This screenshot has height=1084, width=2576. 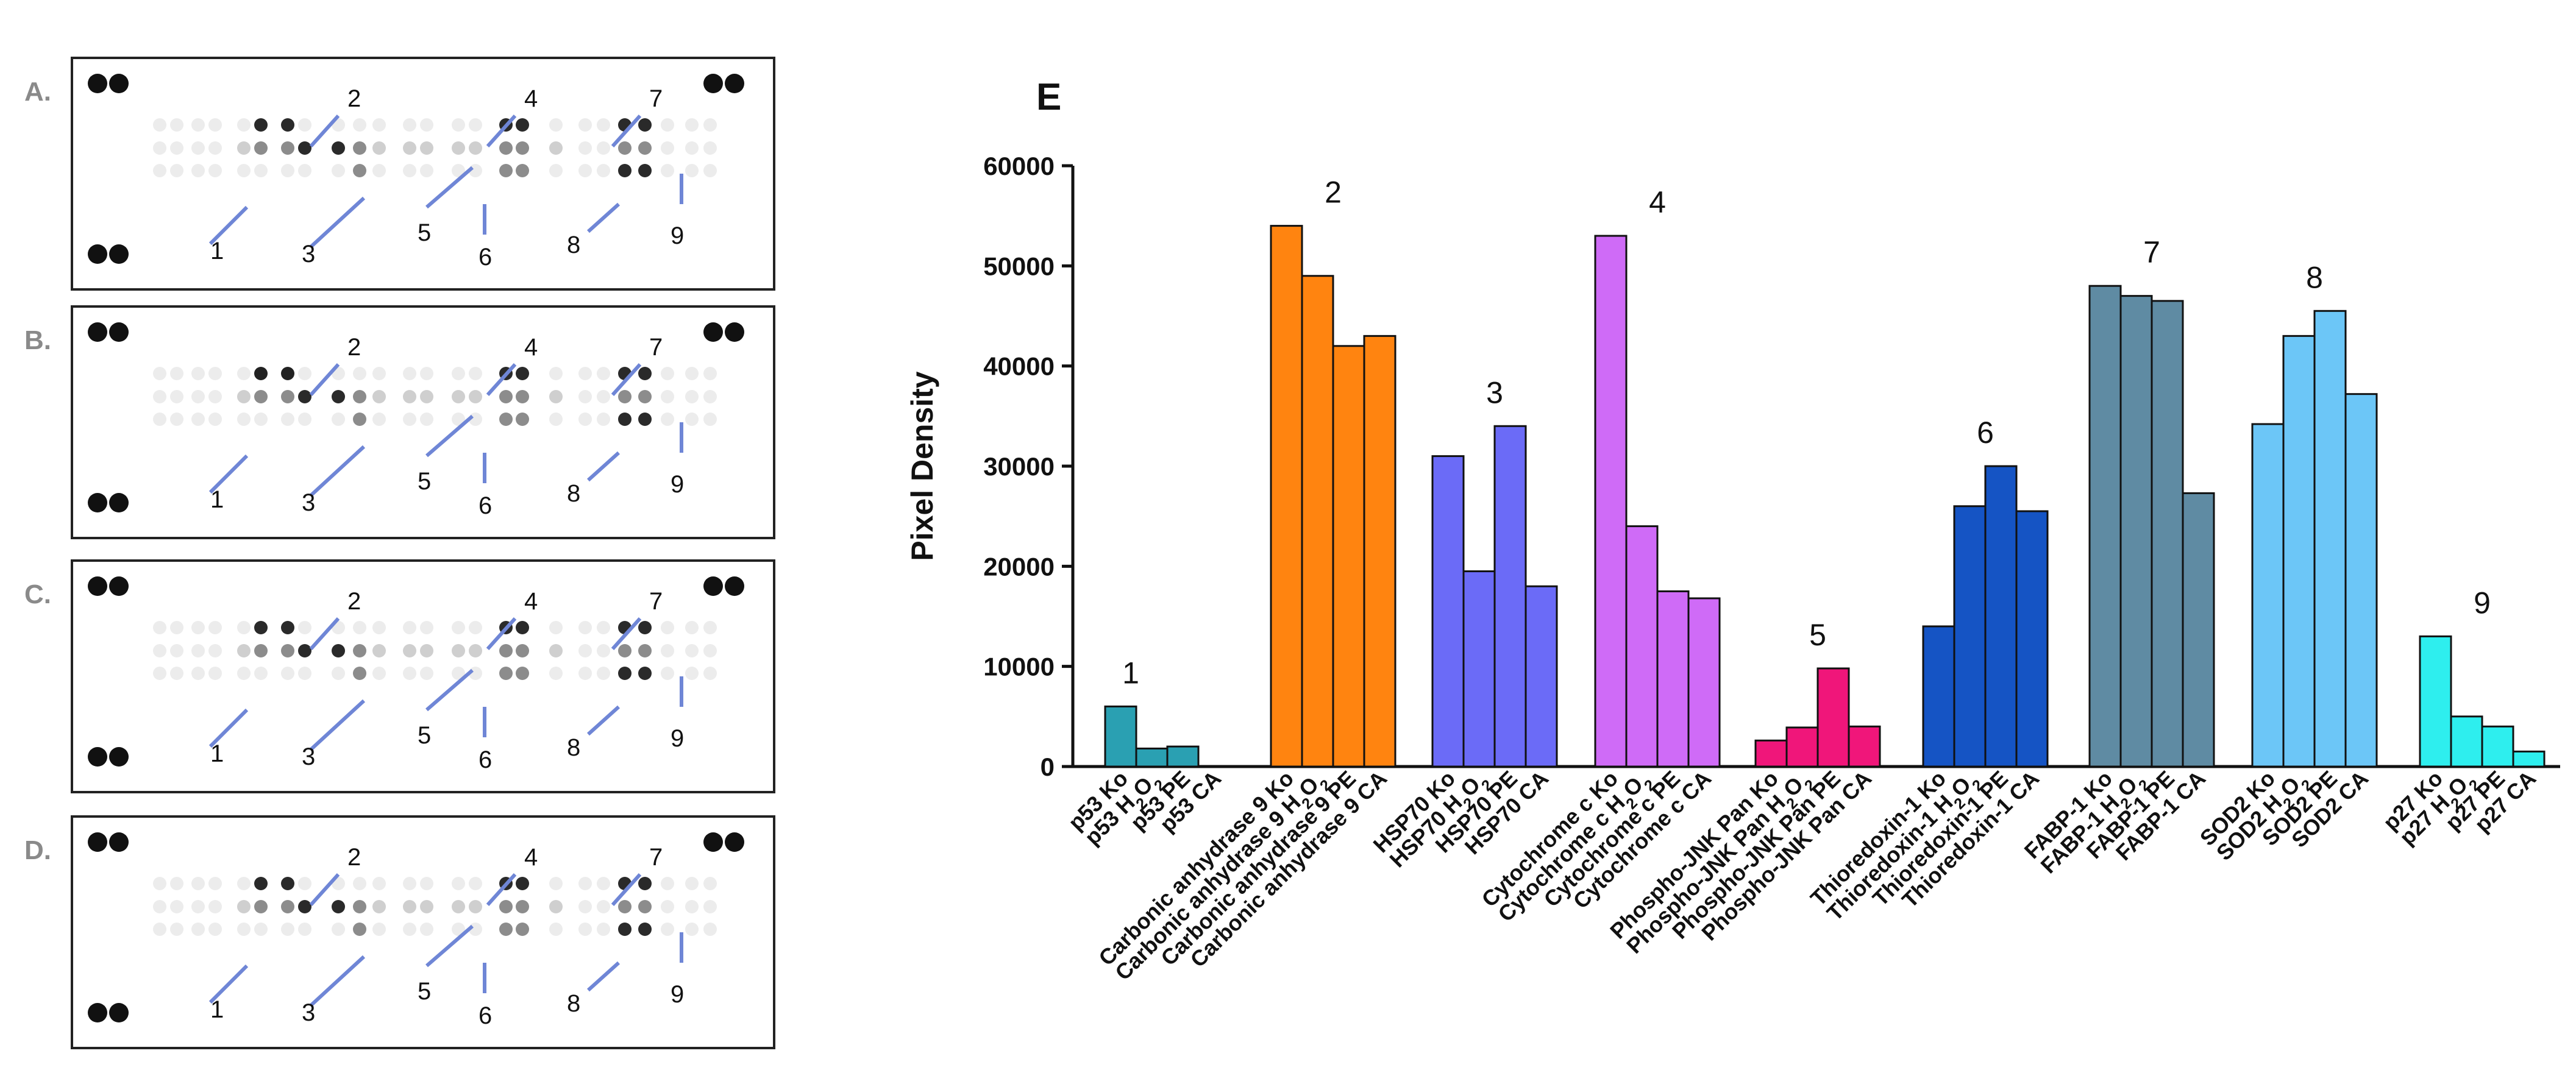 I want to click on panel-label: D., so click(x=37, y=850).